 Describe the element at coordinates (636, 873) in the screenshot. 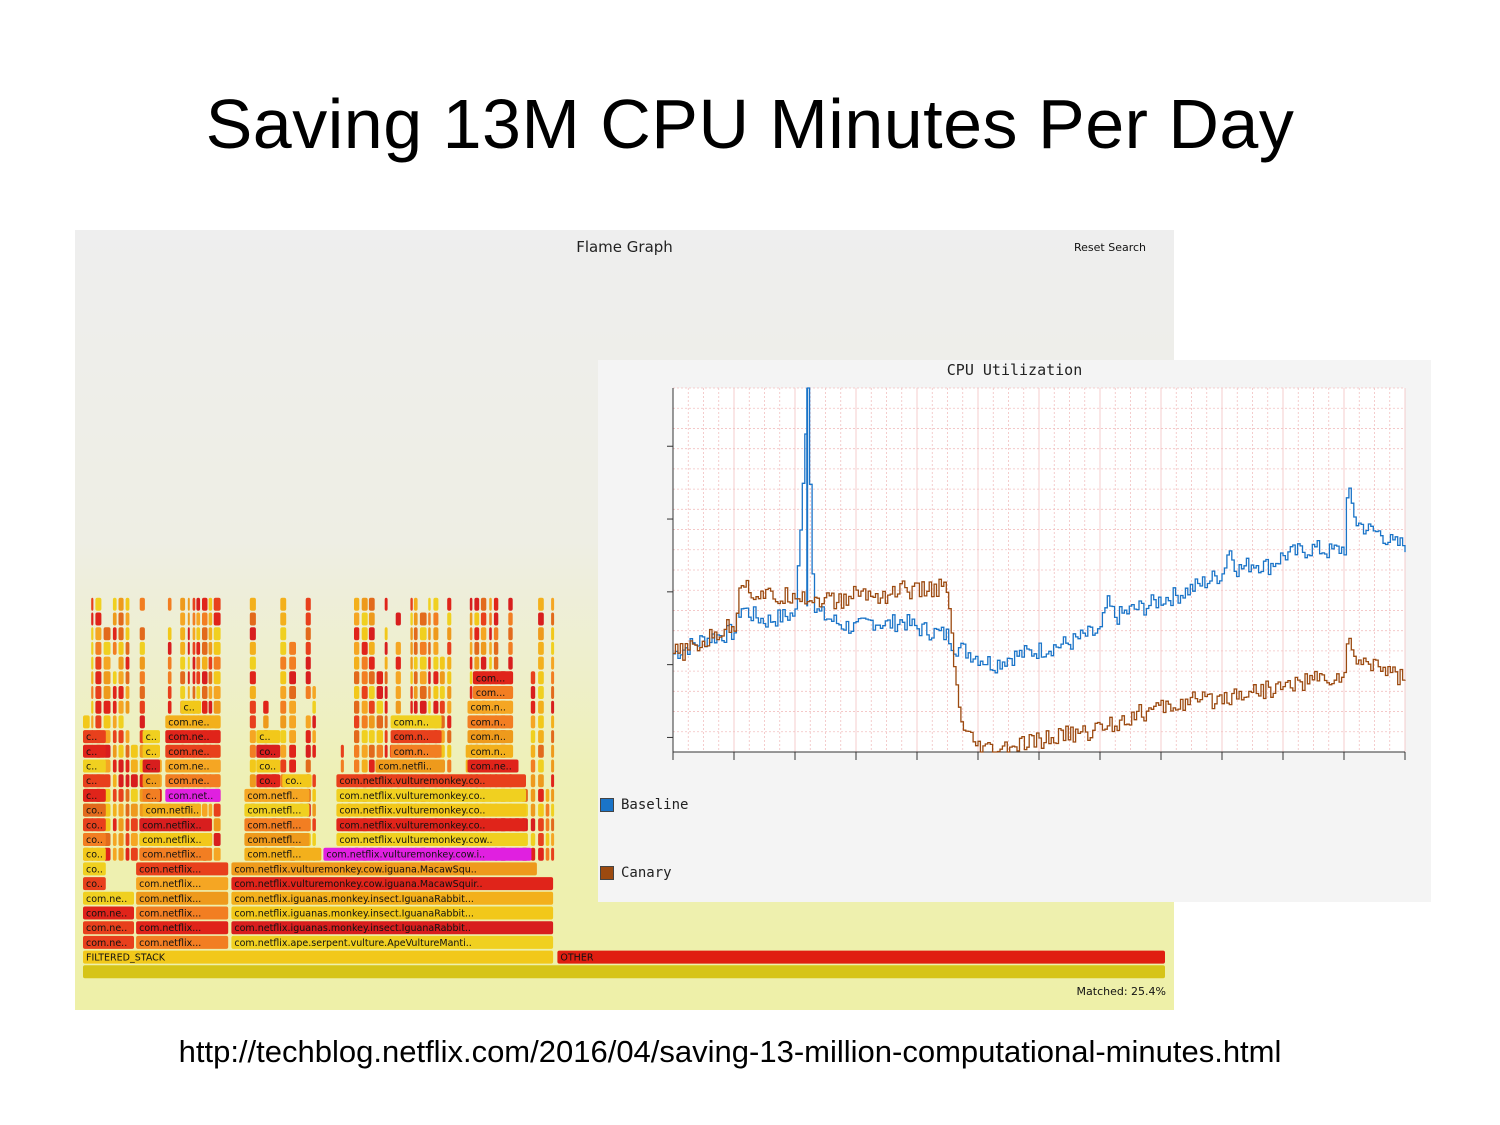

I see `legend-item-canary: Canary` at that location.